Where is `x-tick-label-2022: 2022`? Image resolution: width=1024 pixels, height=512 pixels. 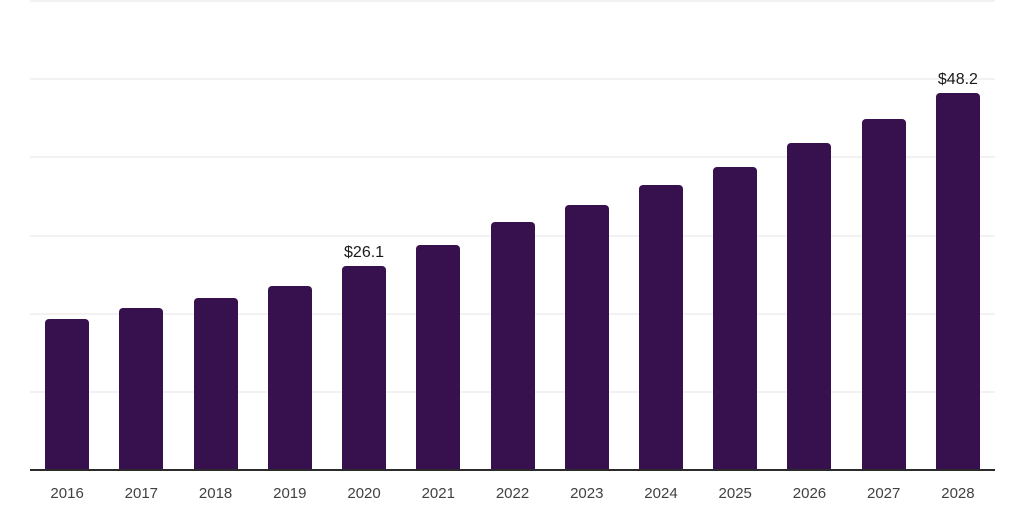
x-tick-label-2022: 2022 is located at coordinates (512, 493).